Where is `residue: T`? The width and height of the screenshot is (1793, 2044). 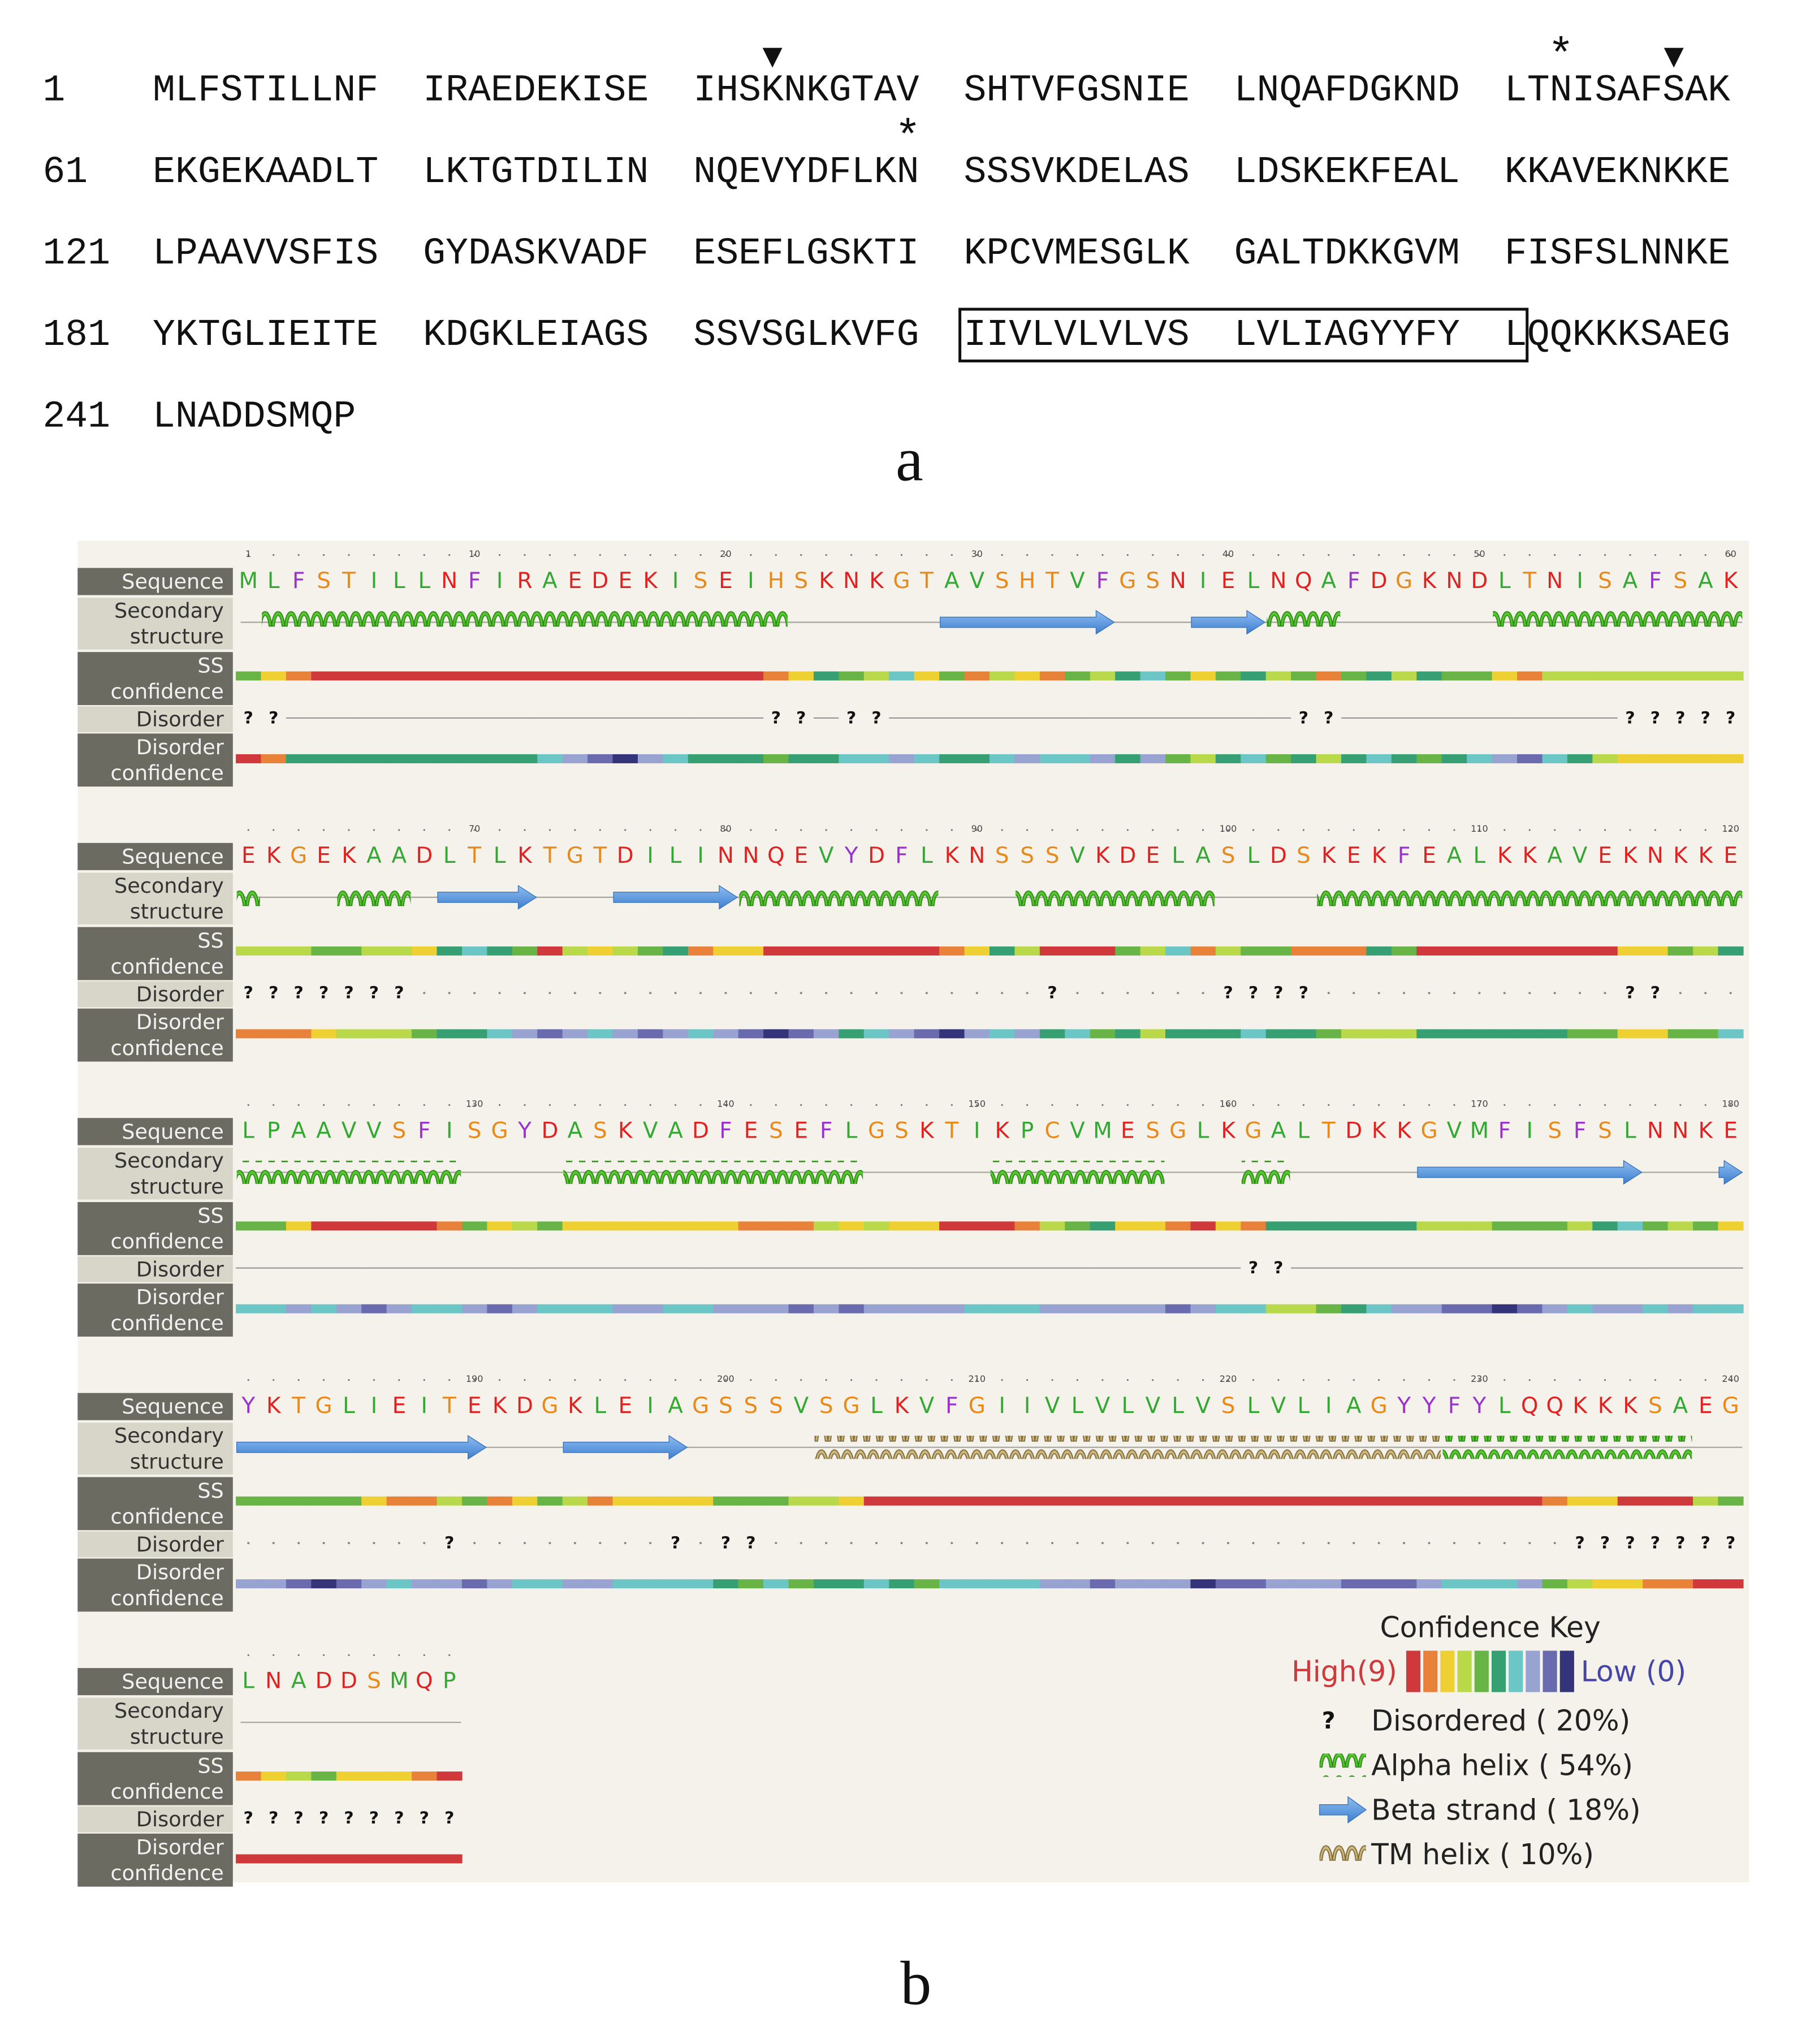 residue: T is located at coordinates (1529, 581).